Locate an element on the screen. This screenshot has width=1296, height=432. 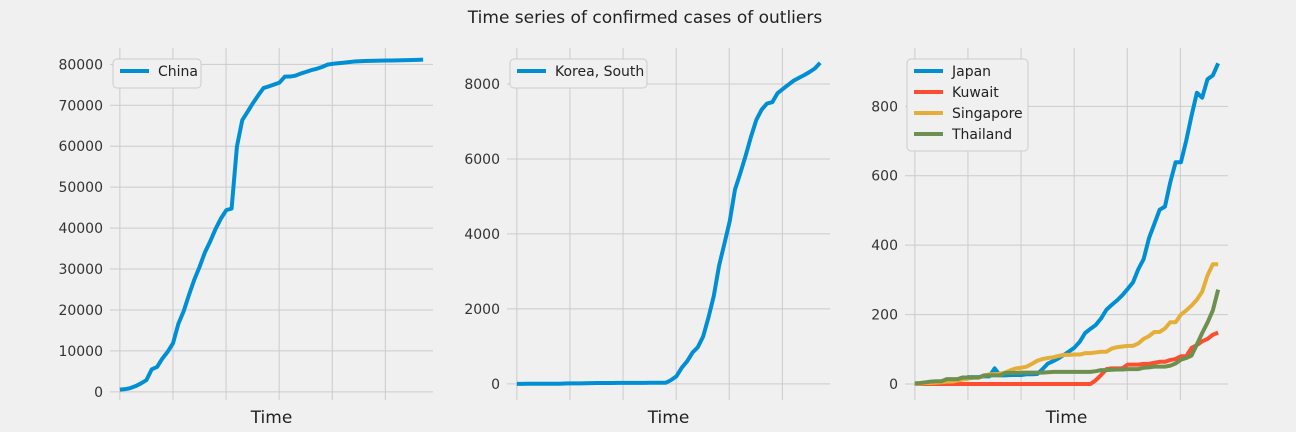
legend-label-china: China is located at coordinates (178, 72).